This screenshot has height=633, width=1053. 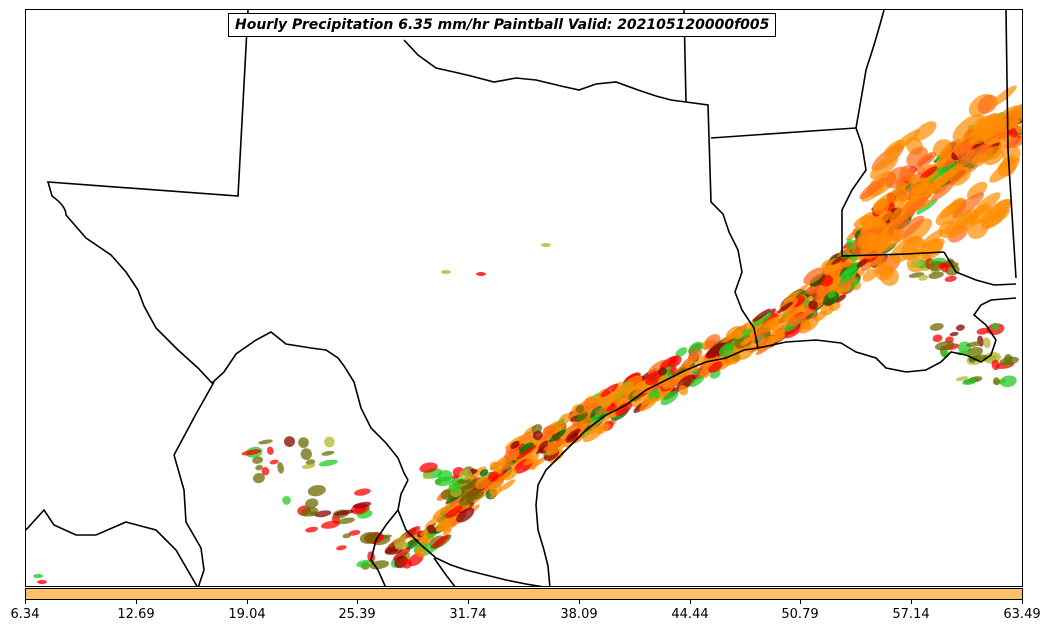 I want to click on colorbar-tick-label: 19.04, so click(x=247, y=614).